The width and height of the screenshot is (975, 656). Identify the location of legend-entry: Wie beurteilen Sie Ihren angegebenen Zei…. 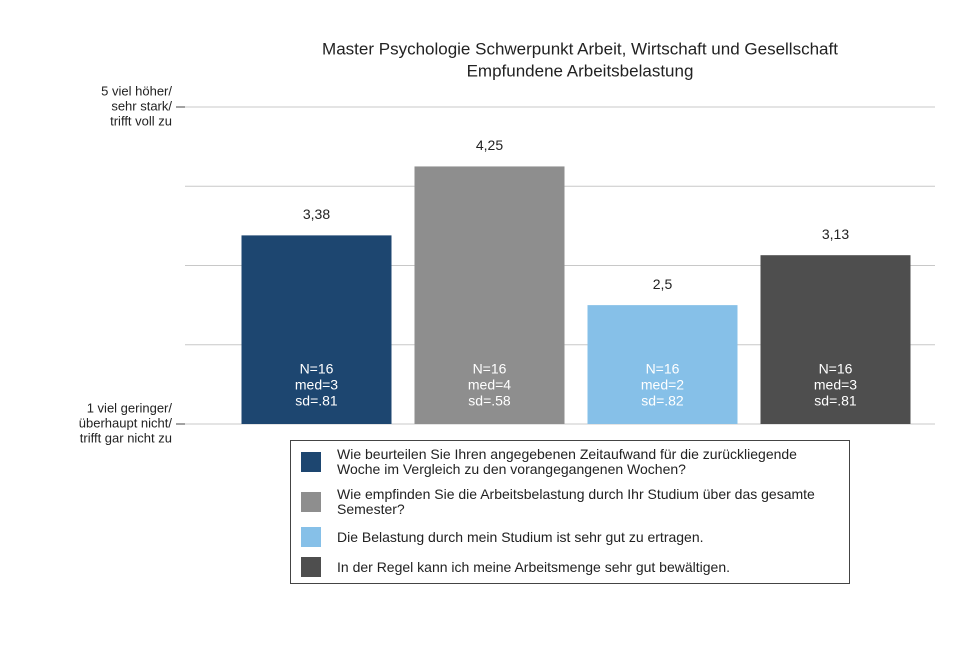
(572, 462).